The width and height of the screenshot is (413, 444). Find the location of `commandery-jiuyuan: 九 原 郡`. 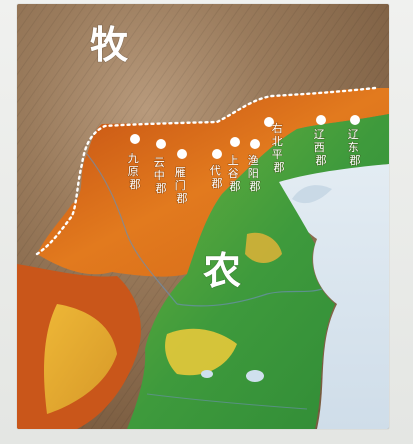

commandery-jiuyuan: 九 原 郡 is located at coordinates (135, 163).